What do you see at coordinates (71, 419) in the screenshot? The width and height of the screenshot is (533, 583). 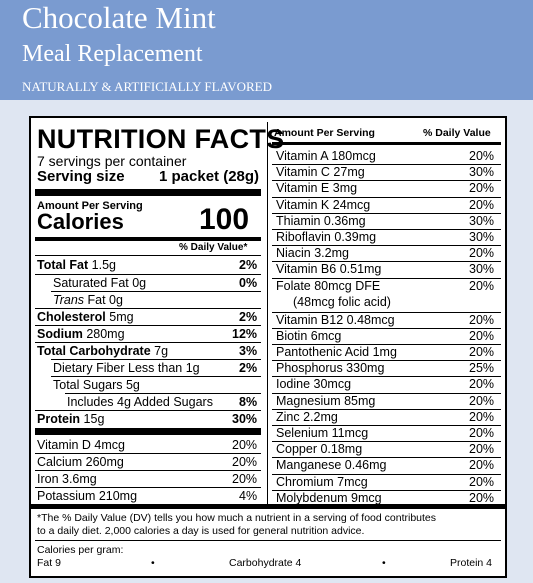 I see `nutrient-row: Protein 15g` at bounding box center [71, 419].